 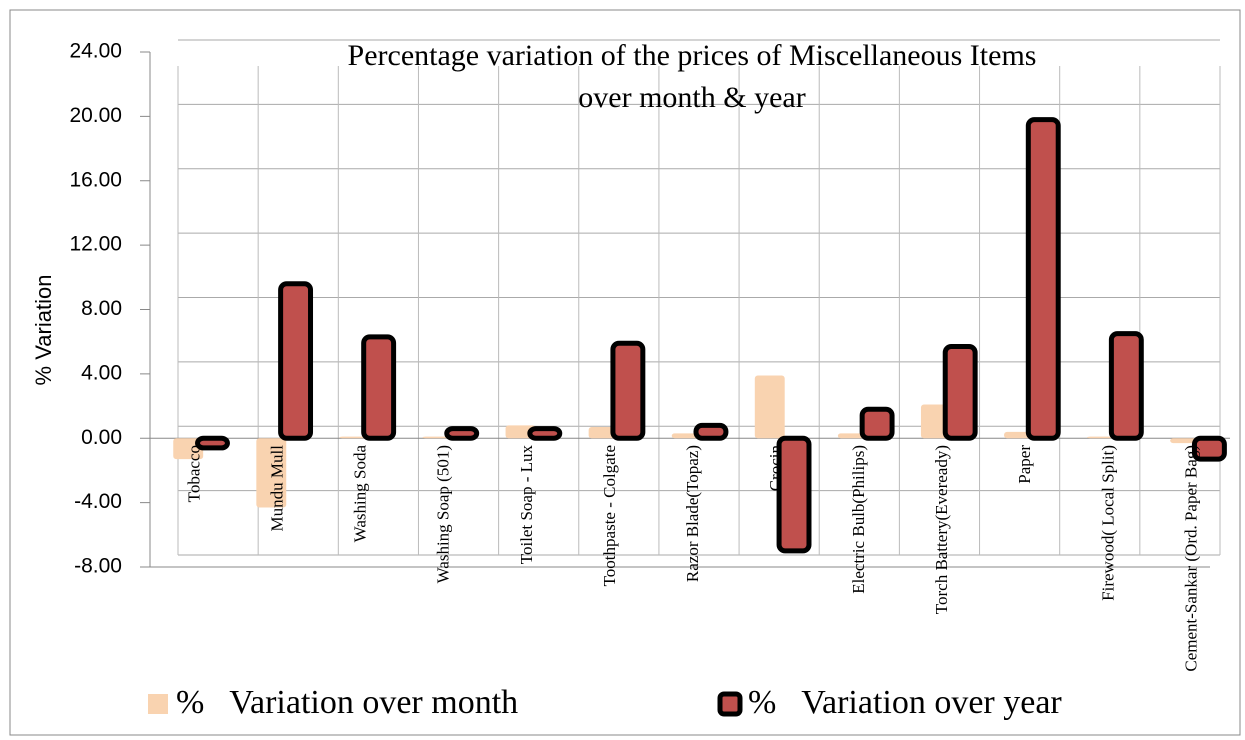 I want to click on x-tick-label: Toothpaste - Colgate, so click(x=609, y=515).